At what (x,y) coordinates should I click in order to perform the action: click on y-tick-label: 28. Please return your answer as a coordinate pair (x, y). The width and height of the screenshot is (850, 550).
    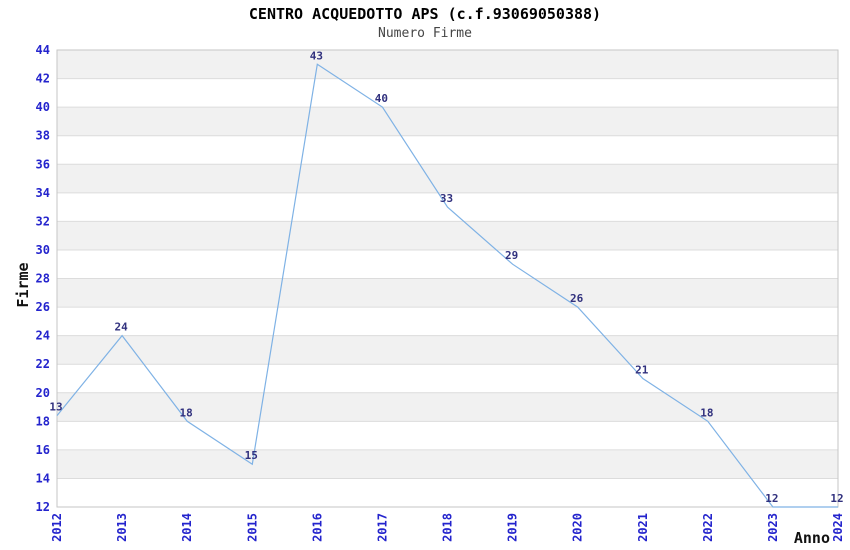
    Looking at the image, I should click on (43, 279).